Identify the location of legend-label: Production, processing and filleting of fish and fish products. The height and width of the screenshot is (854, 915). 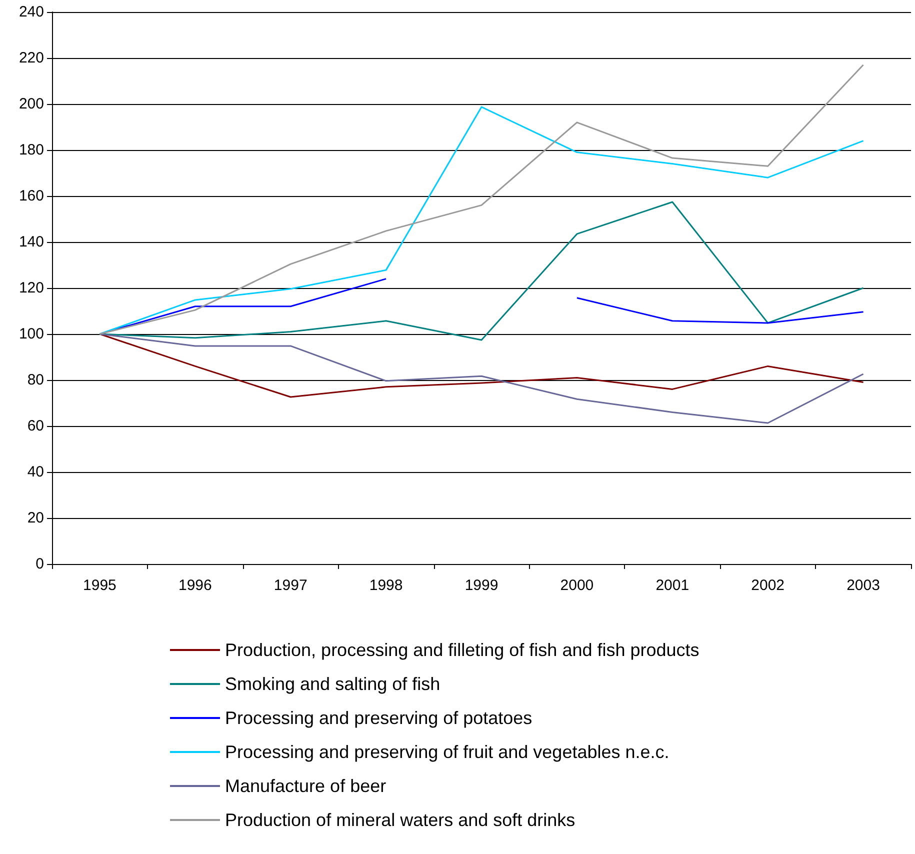
(462, 650).